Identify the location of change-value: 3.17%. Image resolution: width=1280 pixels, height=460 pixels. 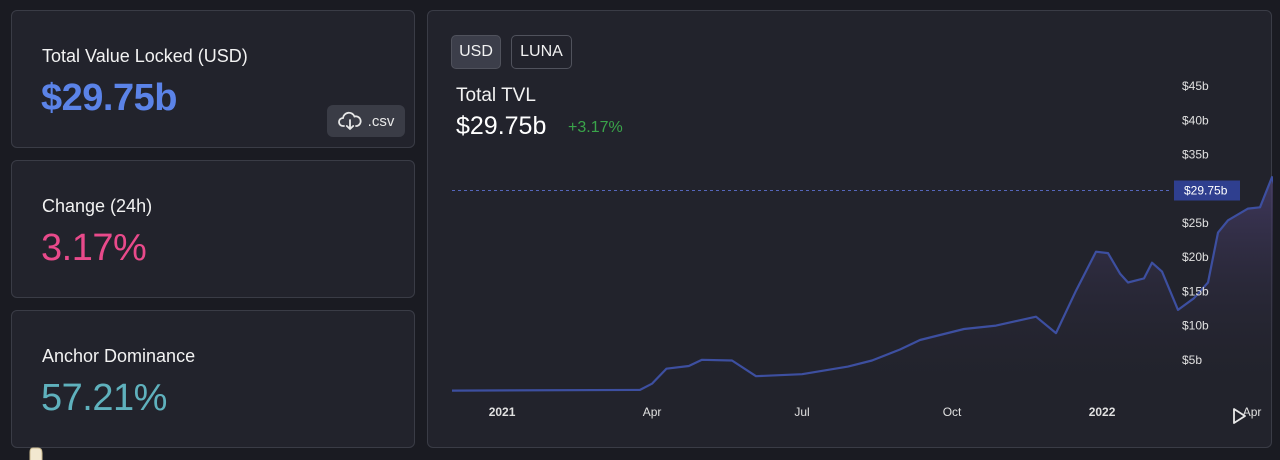
(94, 248).